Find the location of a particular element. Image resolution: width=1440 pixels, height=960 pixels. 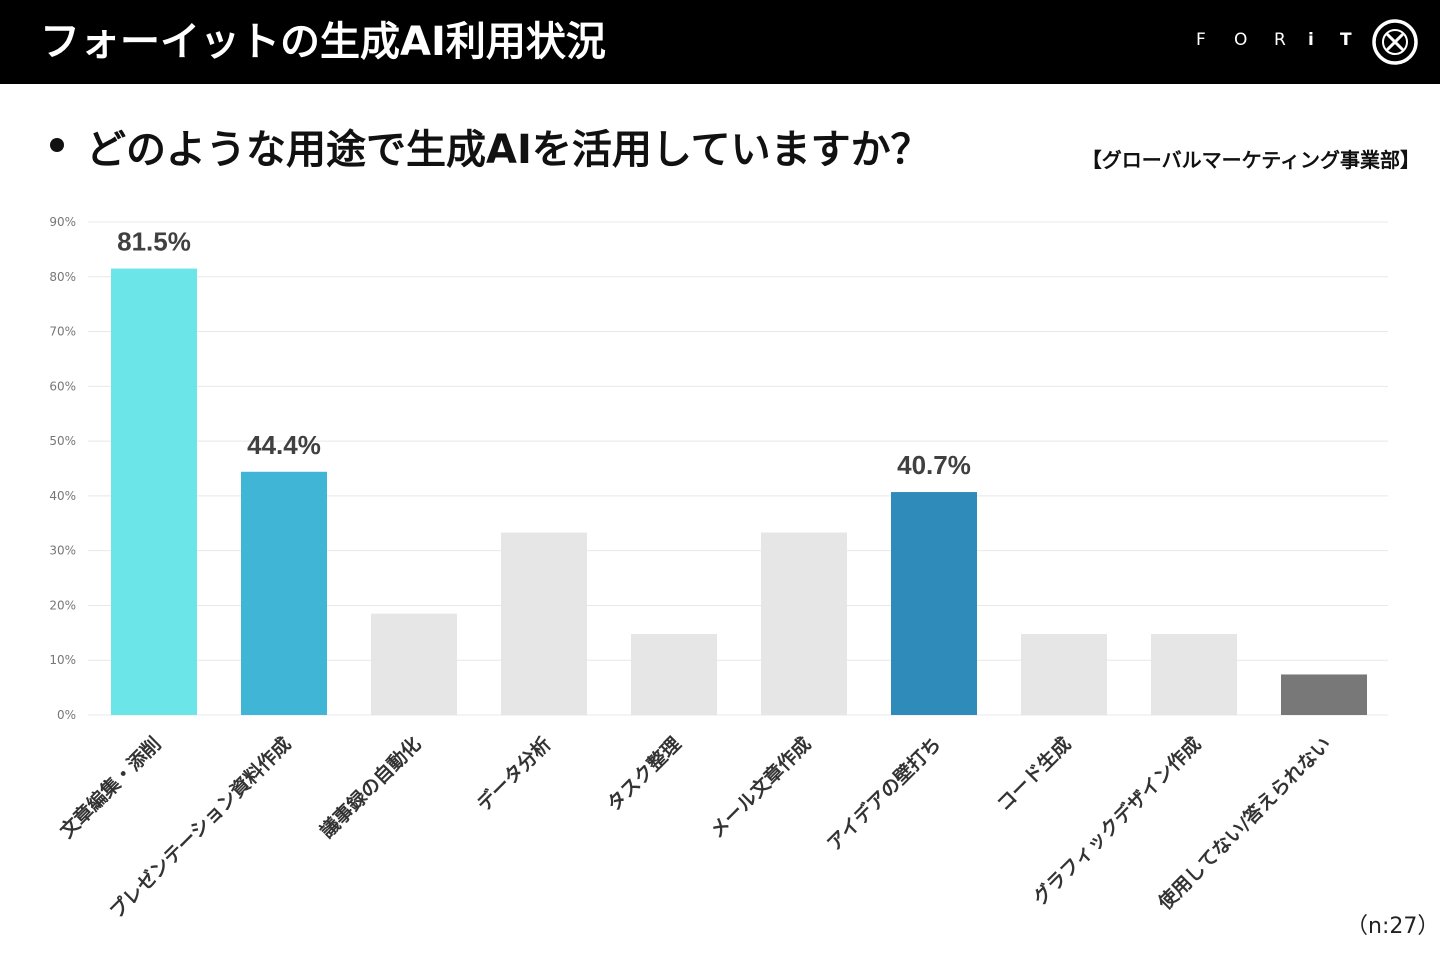

x-category-label: アイデアの壁打ち is located at coordinates (883, 793).